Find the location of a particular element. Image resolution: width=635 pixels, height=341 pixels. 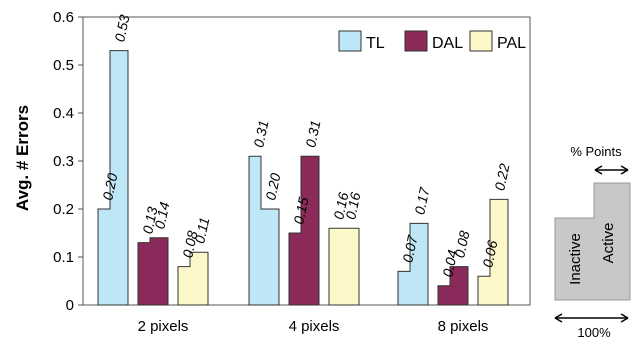

data-label-active: 0.11 is located at coordinates (201, 230).